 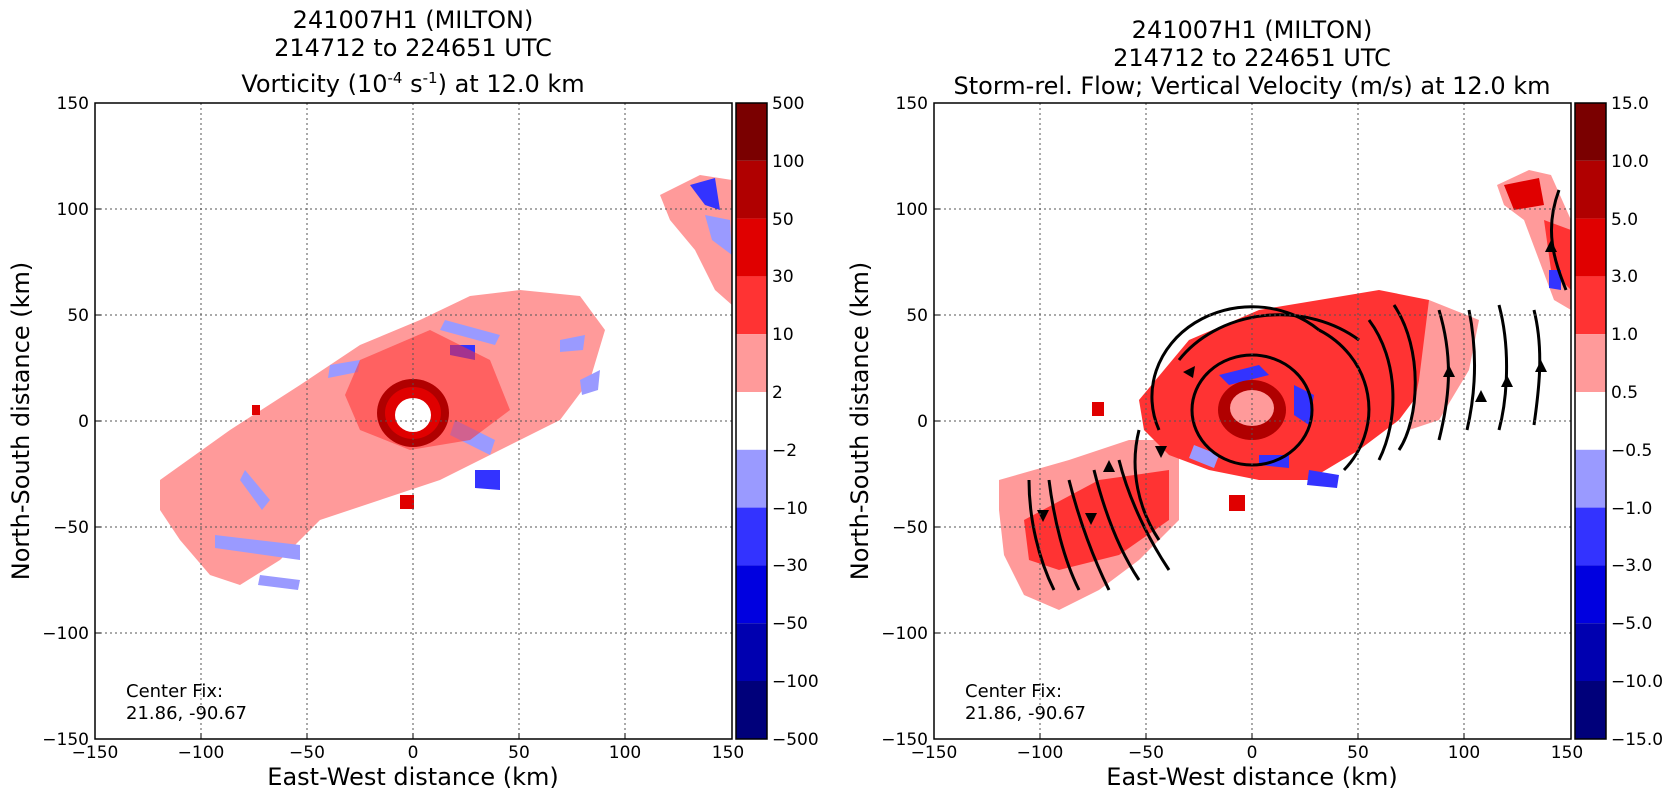 What do you see at coordinates (1631, 451) in the screenshot?
I see `colorbar-label: −0.5` at bounding box center [1631, 451].